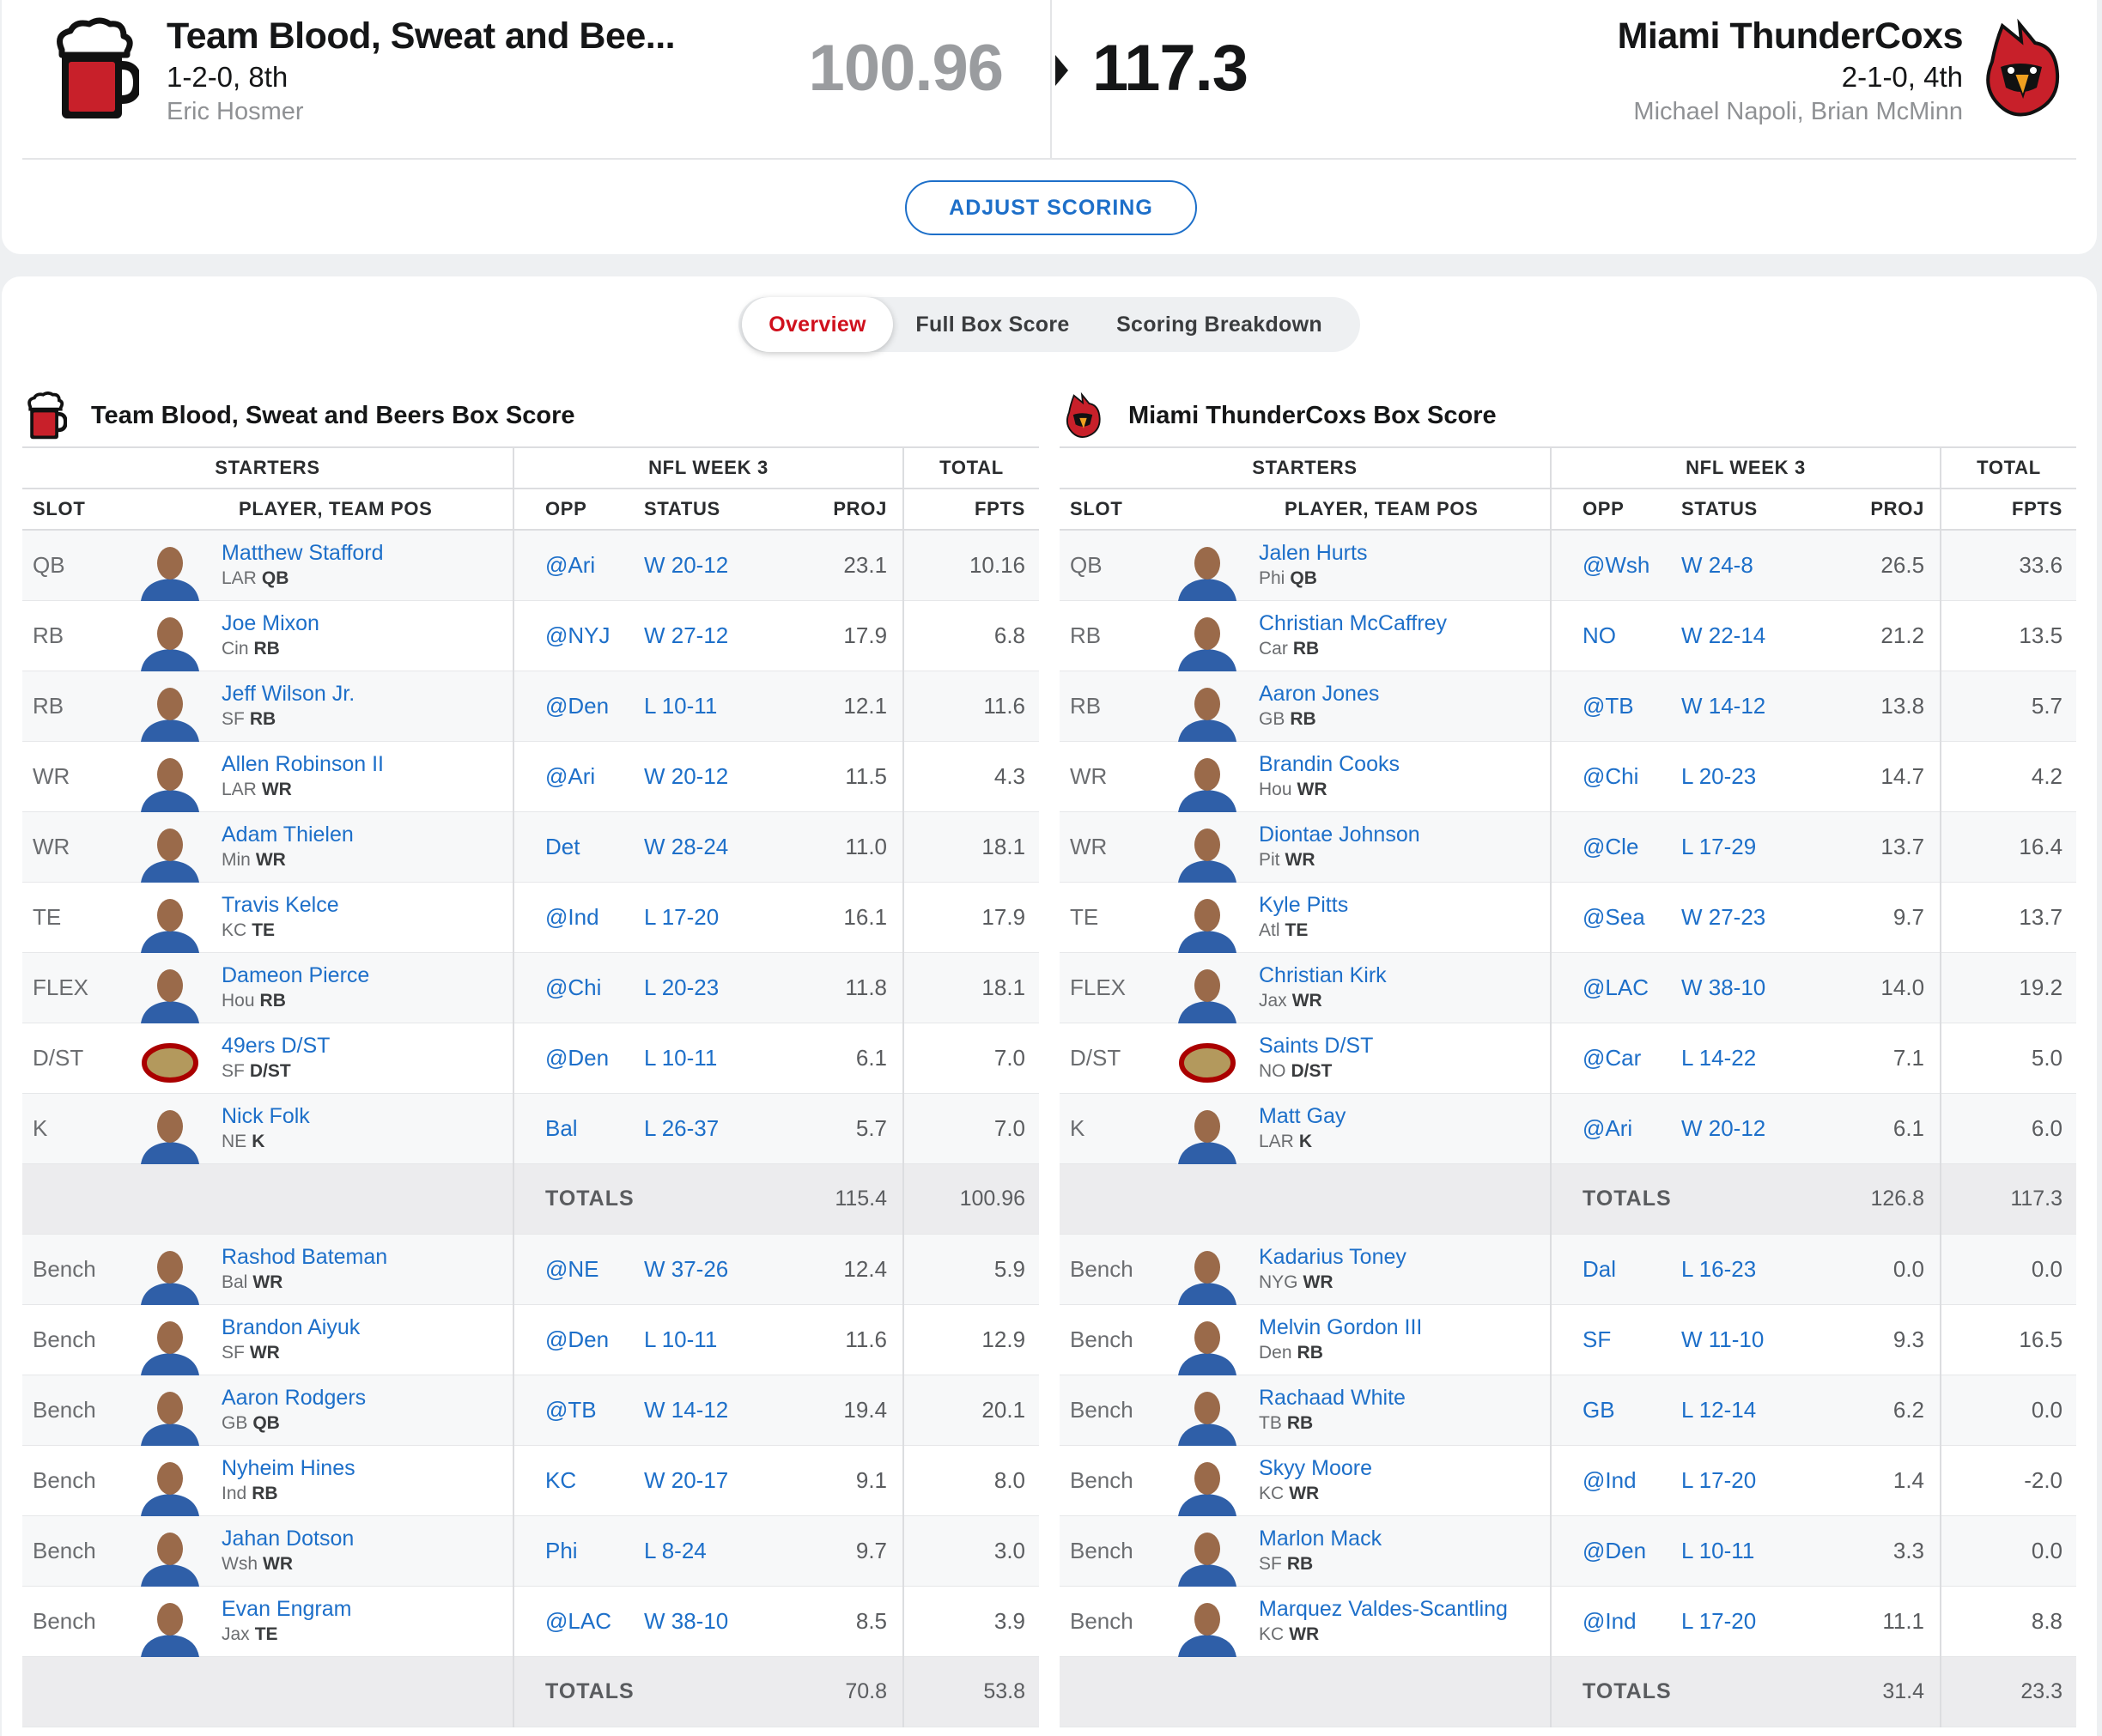 Image resolution: width=2102 pixels, height=1736 pixels. Describe the element at coordinates (1304, 904) in the screenshot. I see `player-name-link: Kyle Pitts` at that location.